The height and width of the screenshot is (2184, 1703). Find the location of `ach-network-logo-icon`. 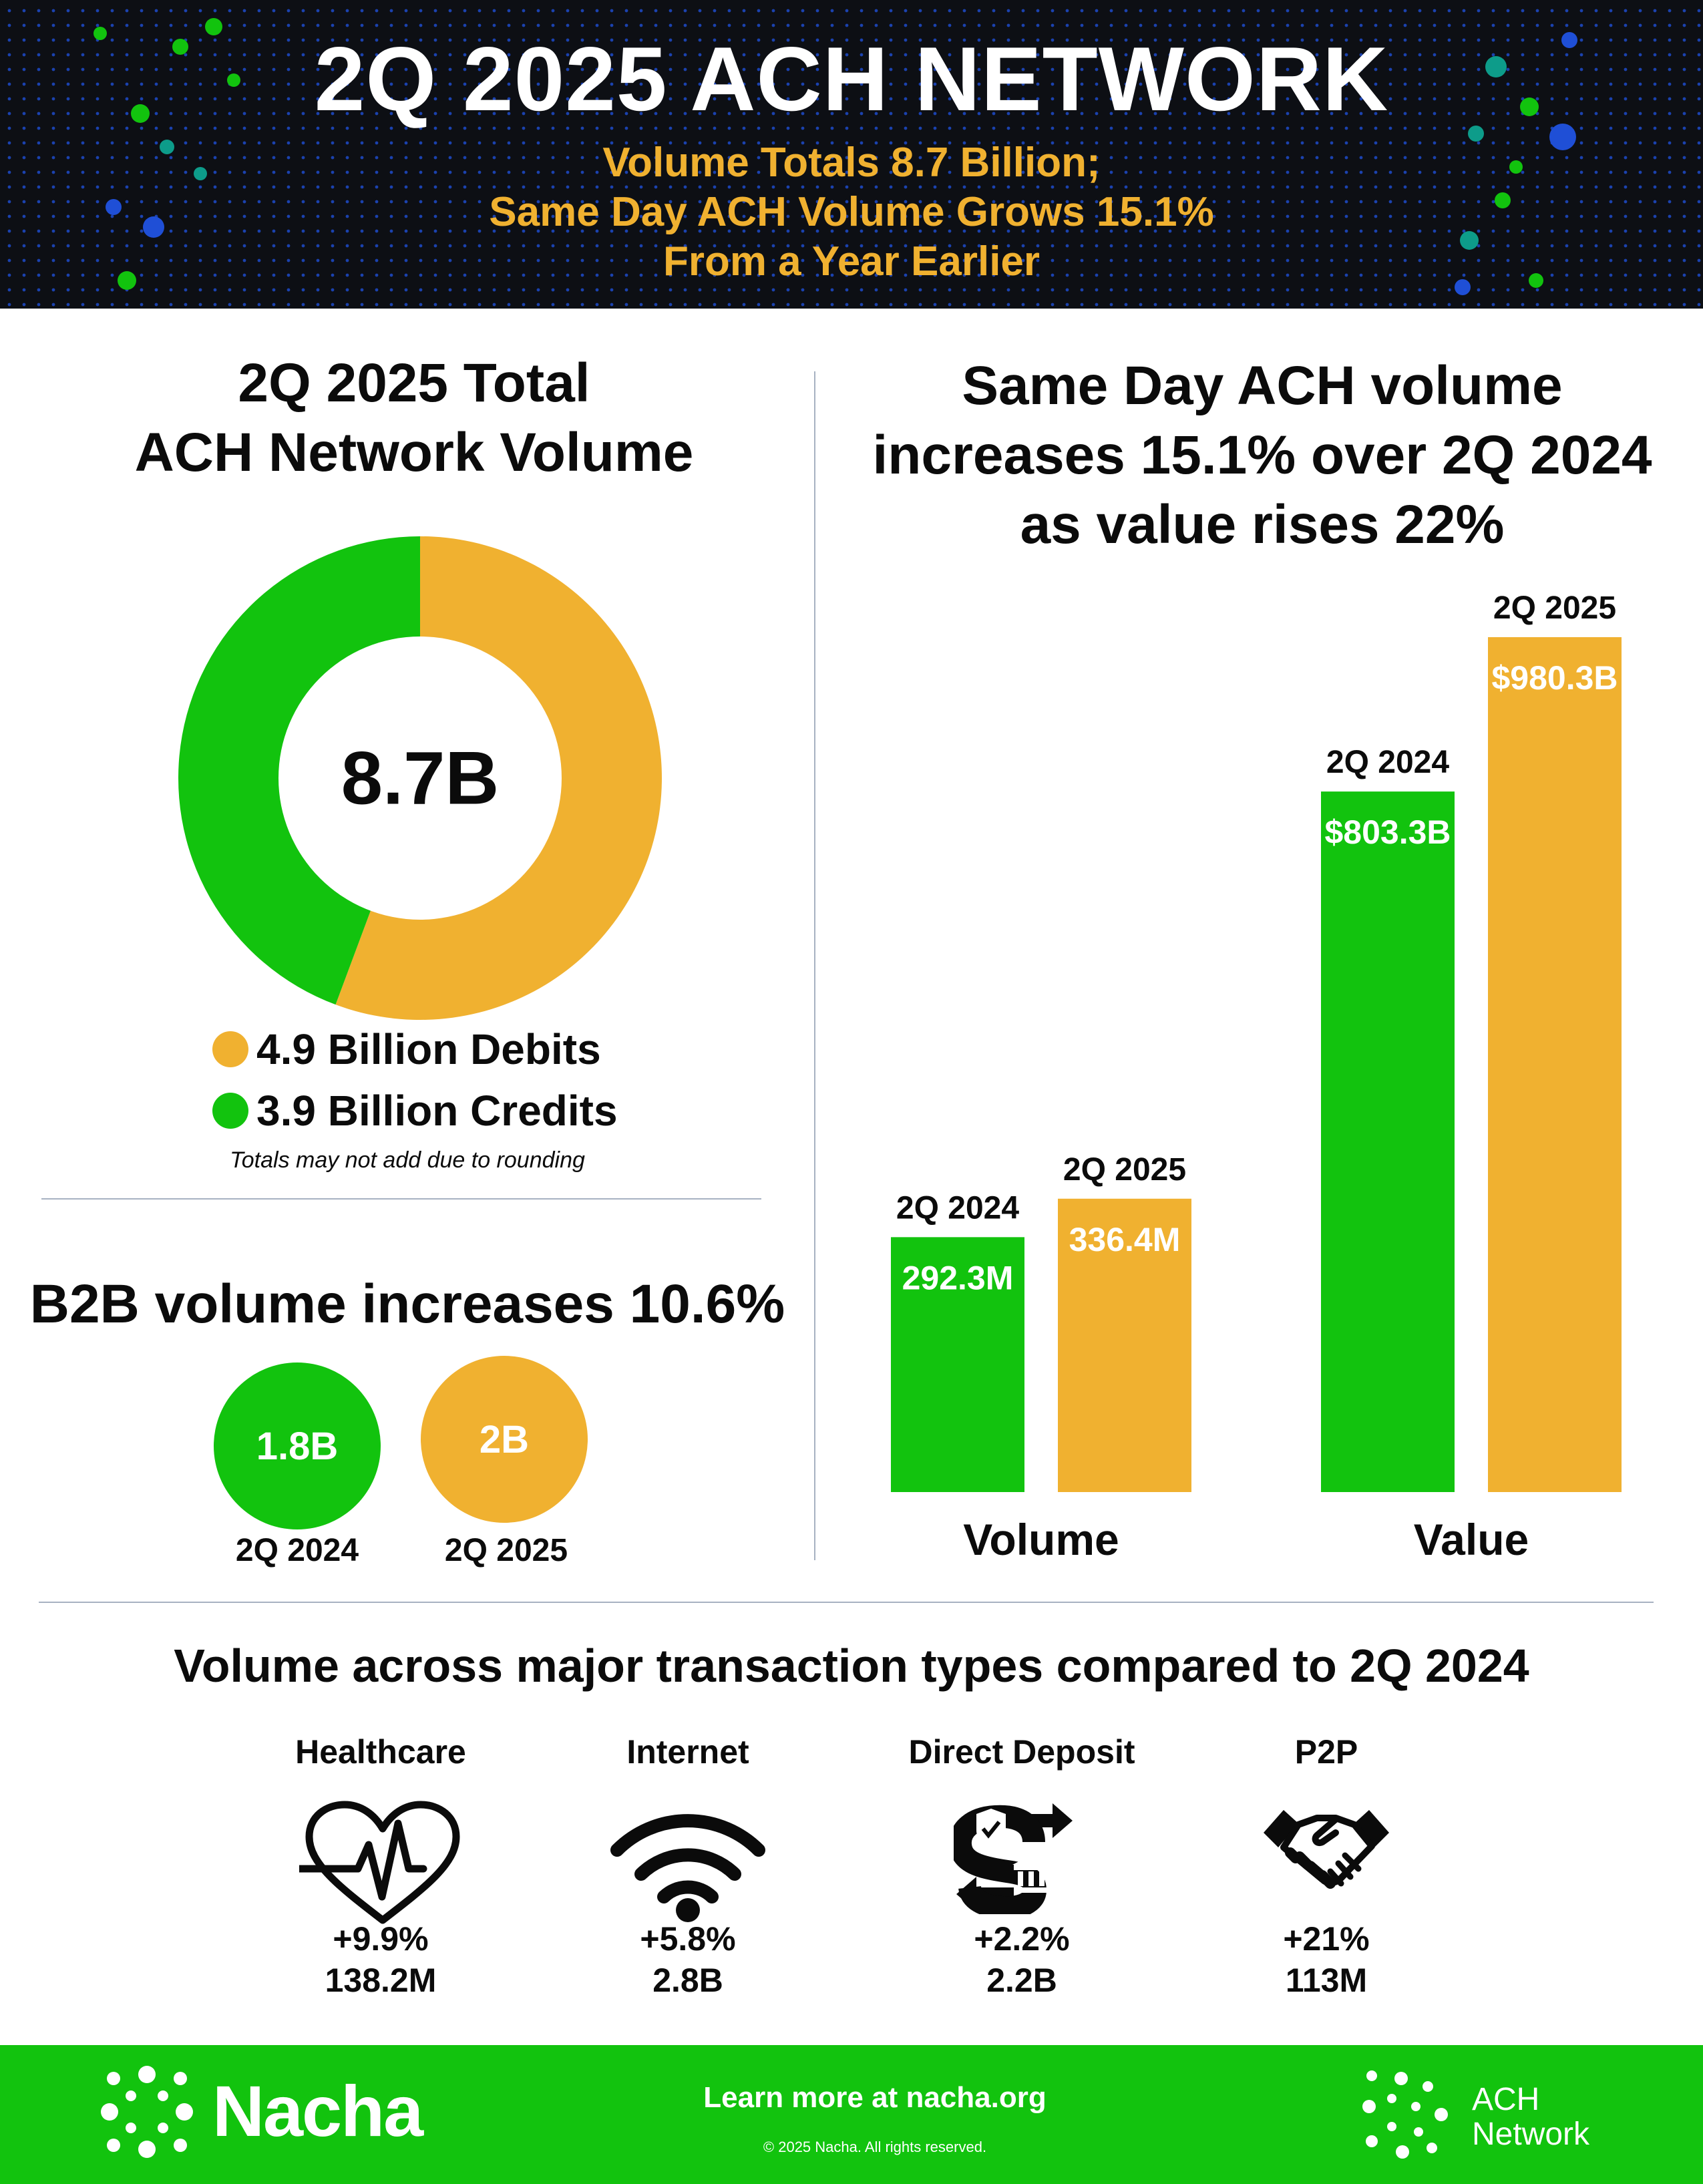

ach-network-logo-icon is located at coordinates (1405, 2114).